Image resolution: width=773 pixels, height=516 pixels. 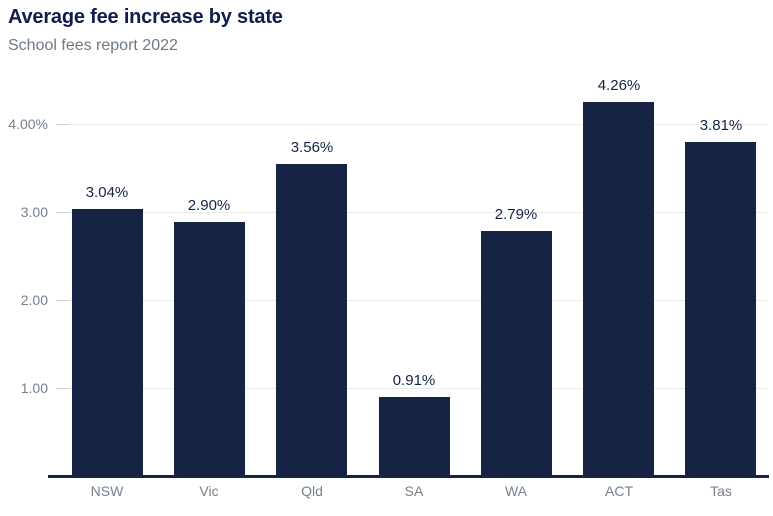 What do you see at coordinates (408, 476) in the screenshot?
I see `x-axis-line` at bounding box center [408, 476].